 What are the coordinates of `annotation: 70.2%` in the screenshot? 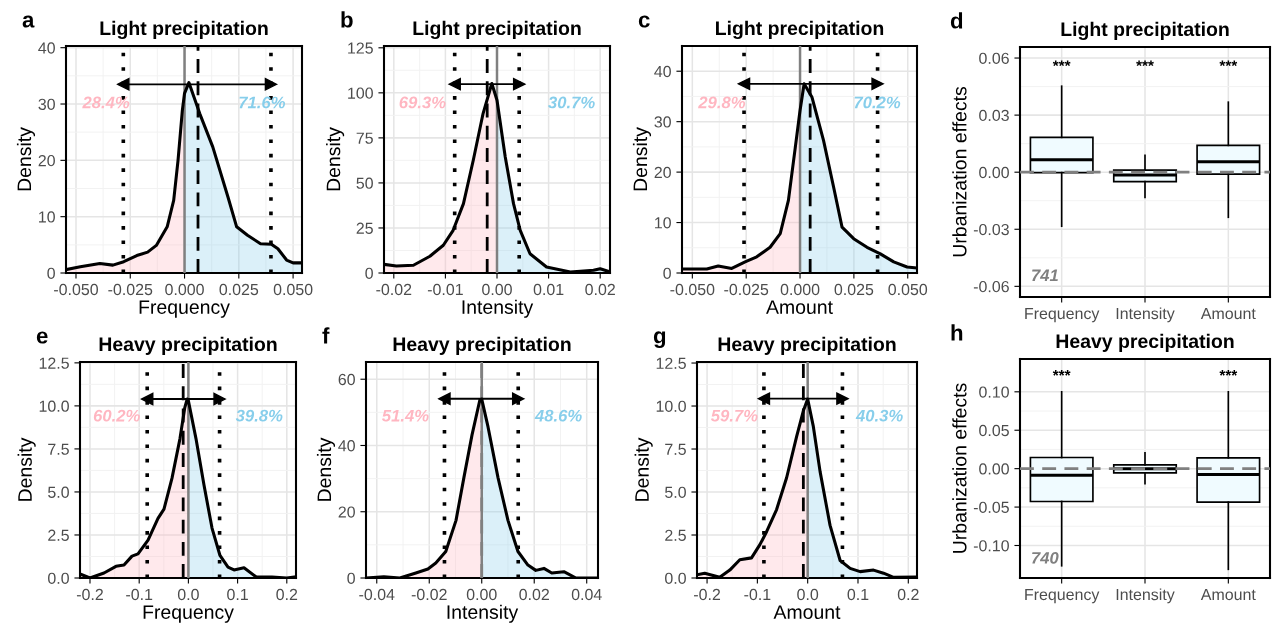 It's located at (877, 102).